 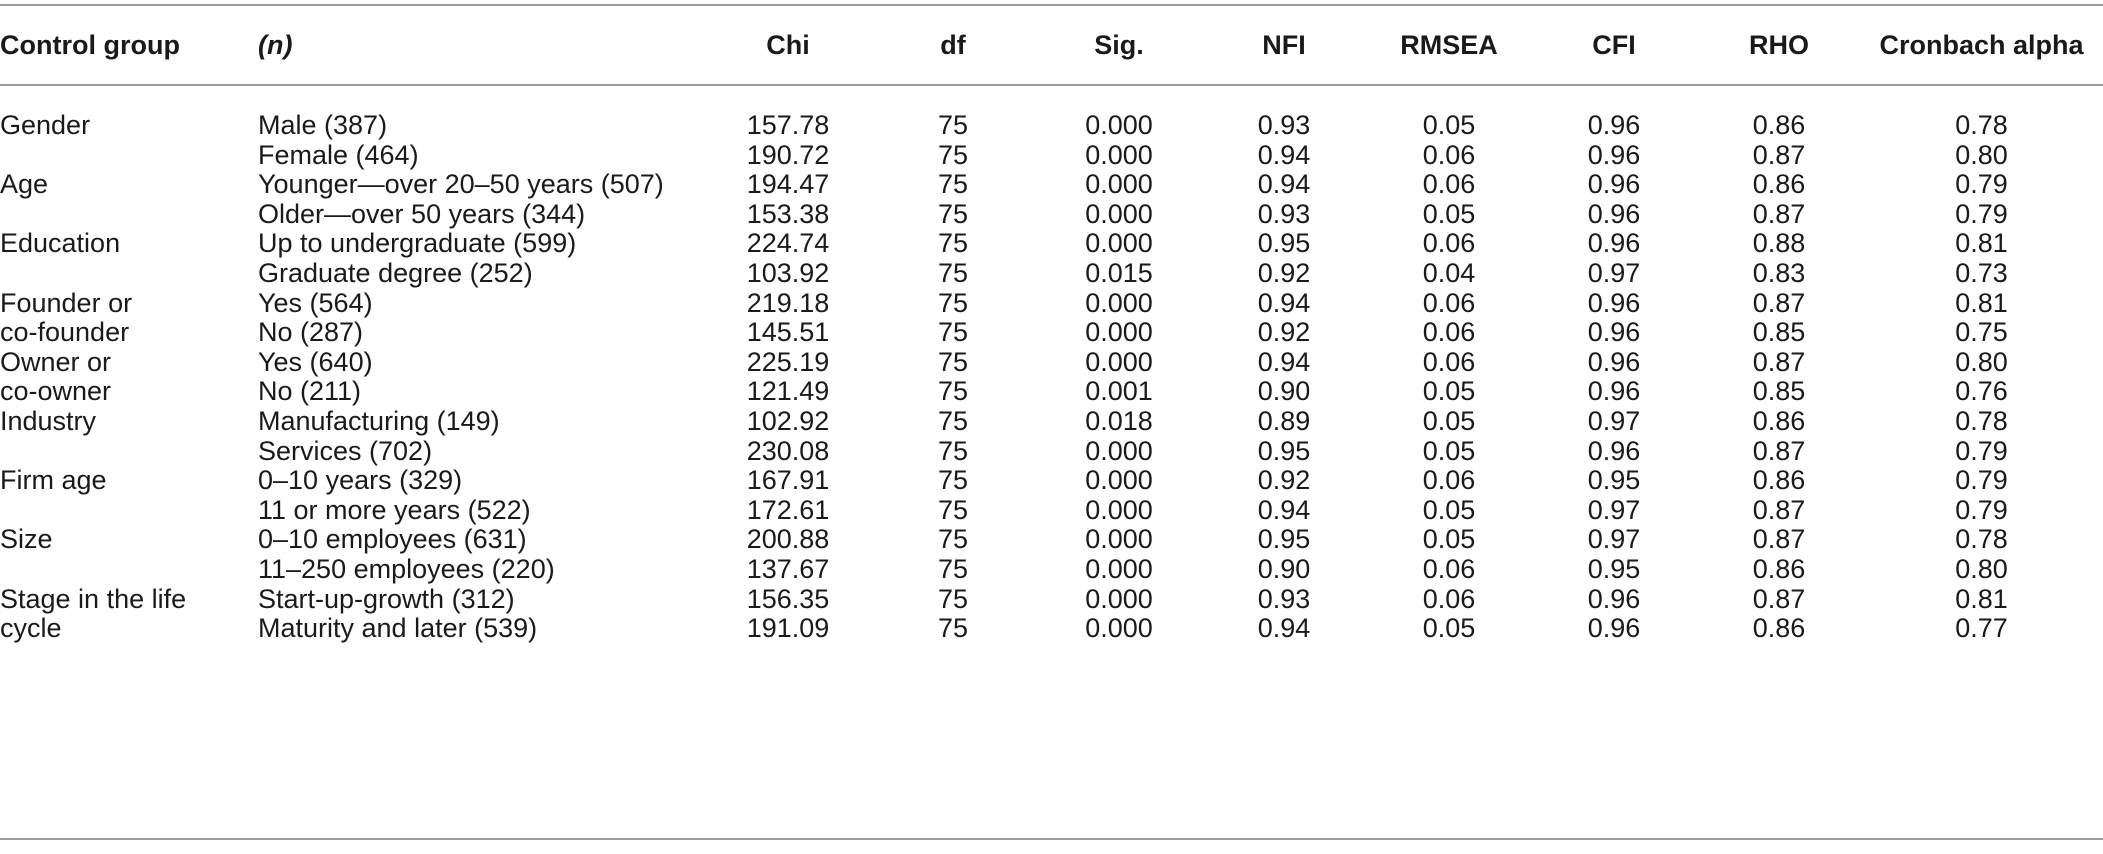 I want to click on cell-chi: 219.18, so click(x=788, y=302).